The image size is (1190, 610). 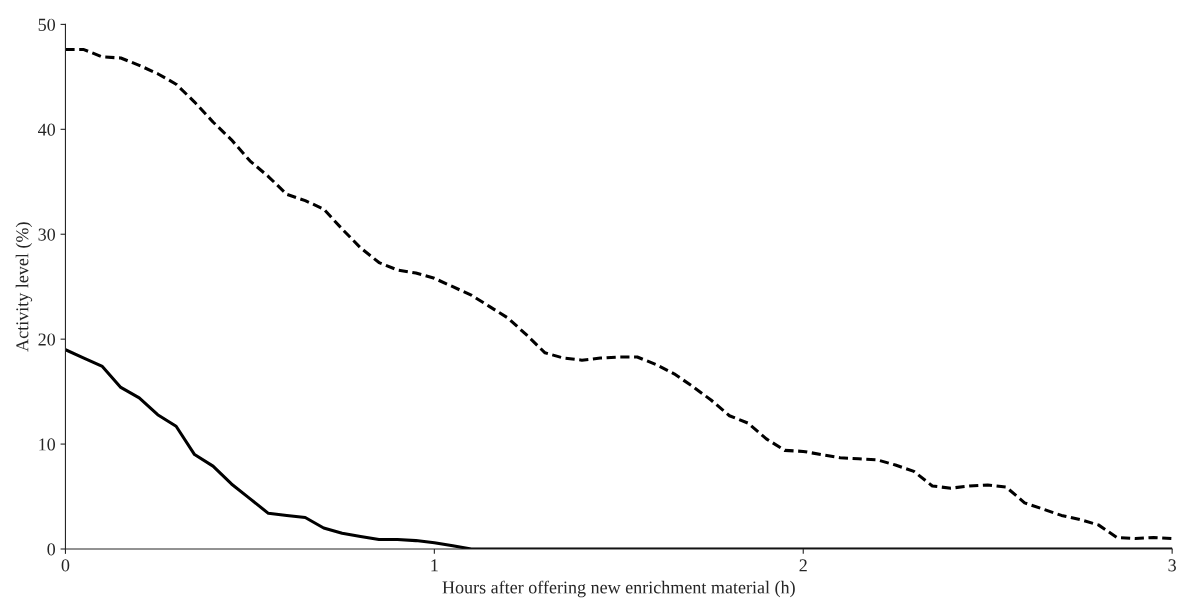 What do you see at coordinates (1172, 565) in the screenshot?
I see `x-tick-label: 3` at bounding box center [1172, 565].